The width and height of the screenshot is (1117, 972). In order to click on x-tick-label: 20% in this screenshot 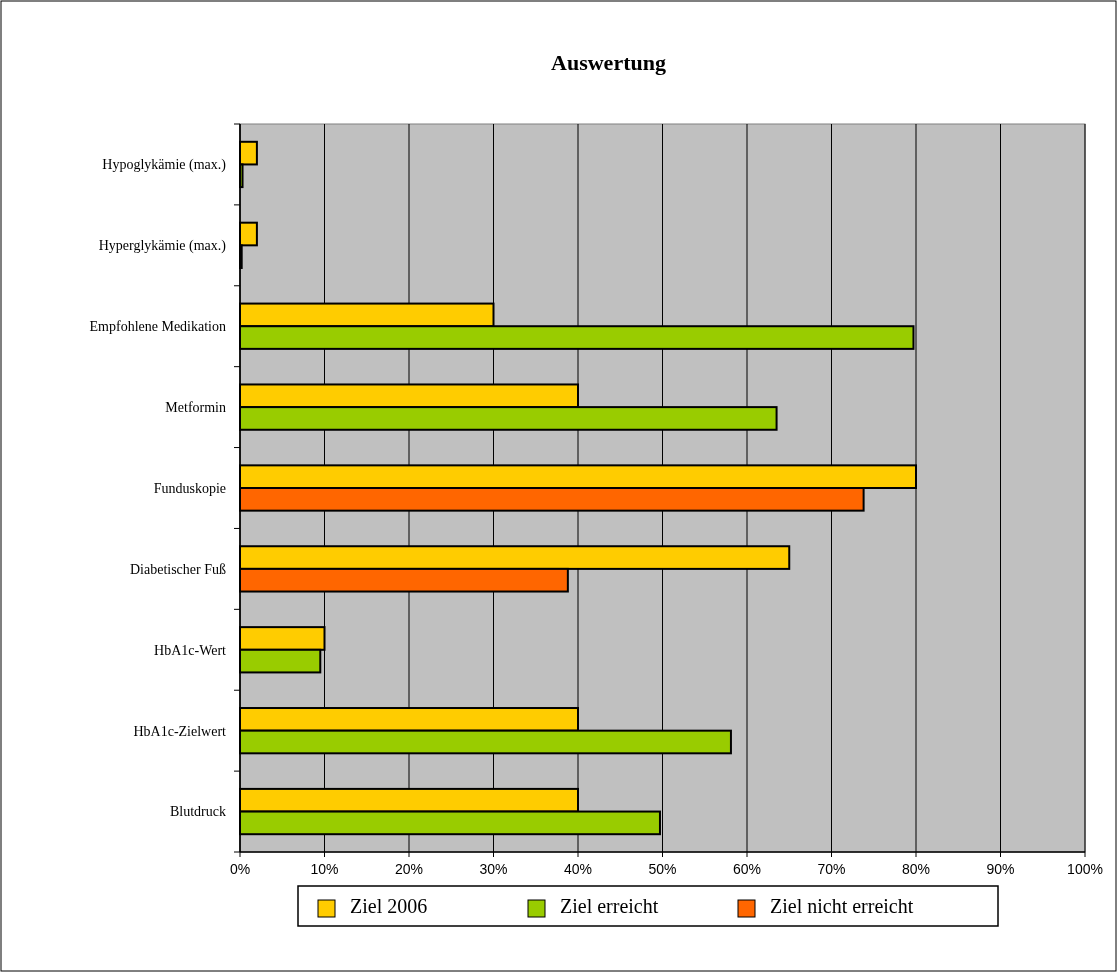, I will do `click(409, 869)`.